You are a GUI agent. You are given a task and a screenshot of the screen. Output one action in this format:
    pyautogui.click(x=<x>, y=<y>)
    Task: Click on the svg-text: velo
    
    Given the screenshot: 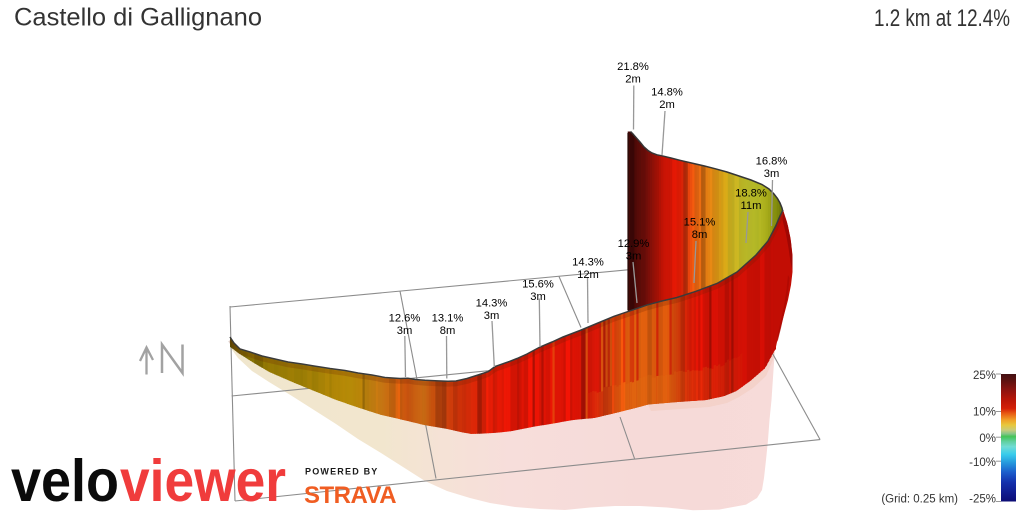 What is the action you would take?
    pyautogui.click(x=65, y=480)
    